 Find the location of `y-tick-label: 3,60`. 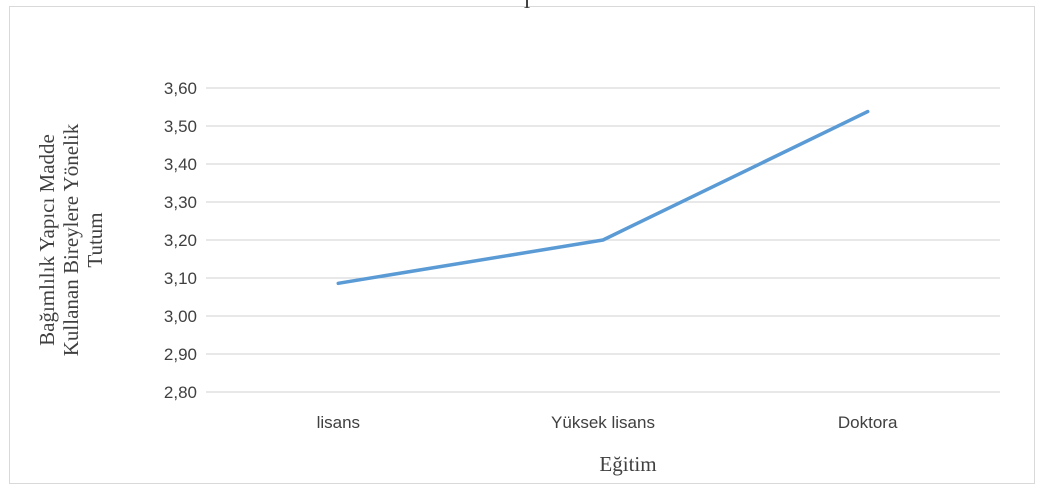

y-tick-label: 3,60 is located at coordinates (180, 88).